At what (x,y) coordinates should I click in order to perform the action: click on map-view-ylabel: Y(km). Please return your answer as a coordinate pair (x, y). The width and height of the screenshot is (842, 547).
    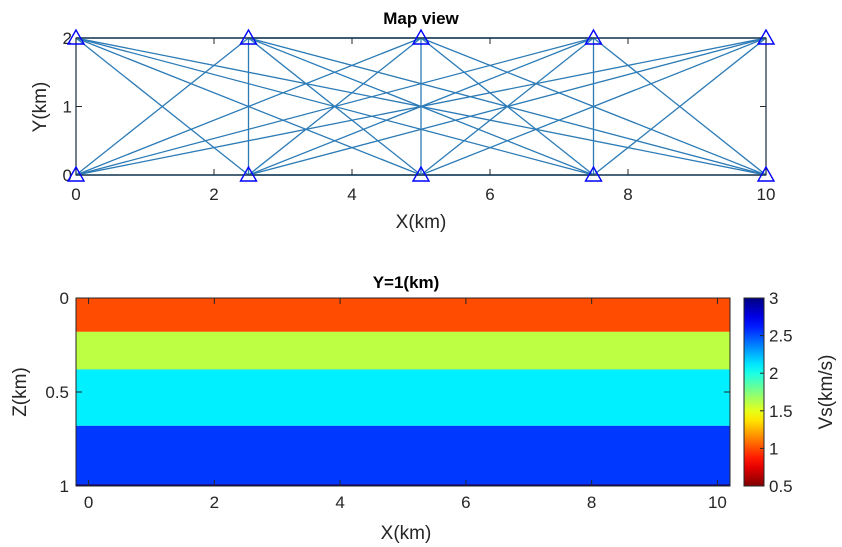
    Looking at the image, I should click on (40, 107).